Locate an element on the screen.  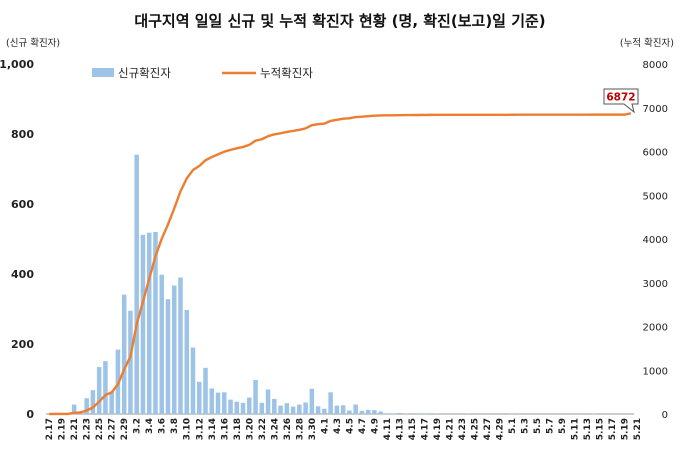
x-tick-label: 5.7 is located at coordinates (551, 426).